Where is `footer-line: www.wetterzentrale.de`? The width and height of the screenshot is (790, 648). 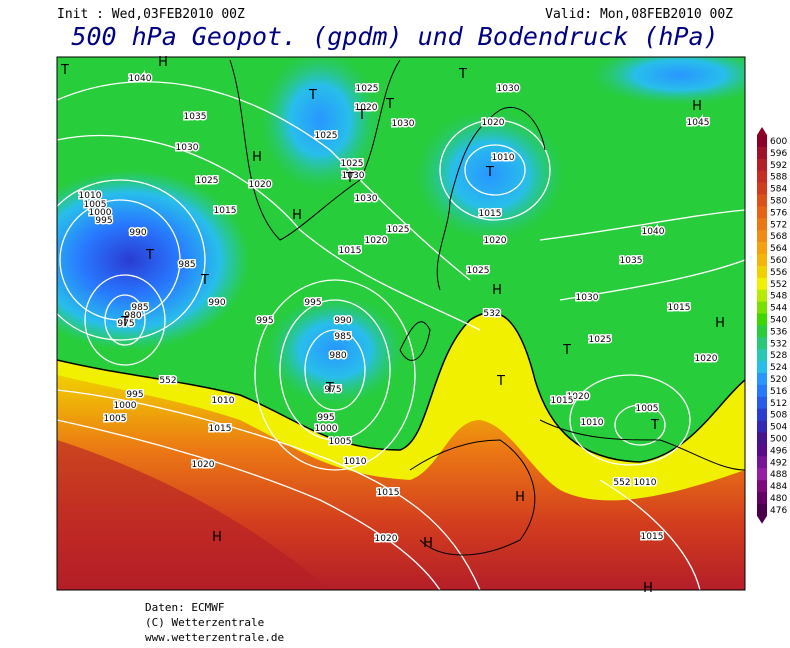
footer-line: www.wetterzentrale.de is located at coordinates (214, 637).